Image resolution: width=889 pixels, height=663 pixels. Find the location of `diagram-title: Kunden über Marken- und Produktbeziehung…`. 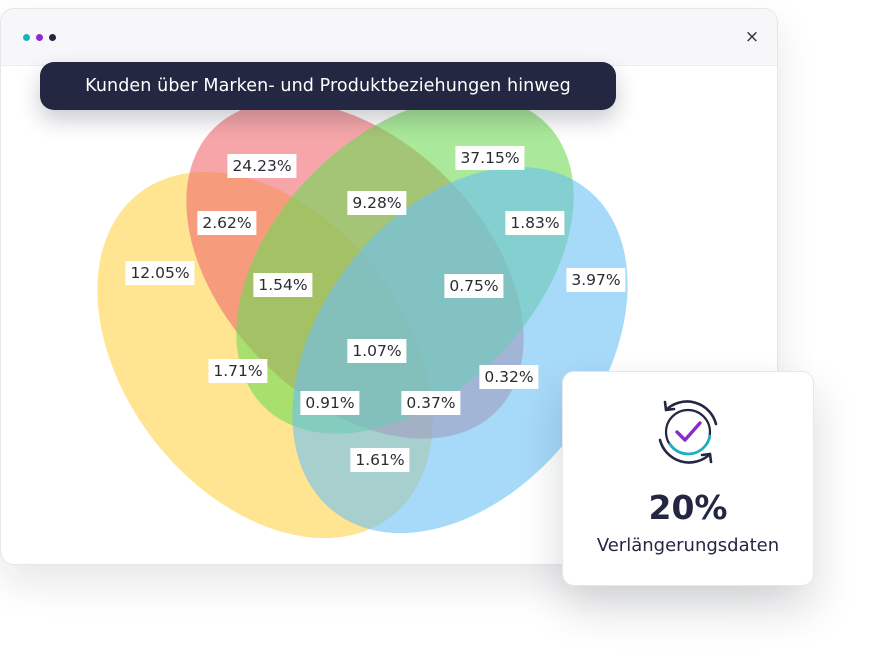

diagram-title: Kunden über Marken- und Produktbeziehung… is located at coordinates (328, 86).